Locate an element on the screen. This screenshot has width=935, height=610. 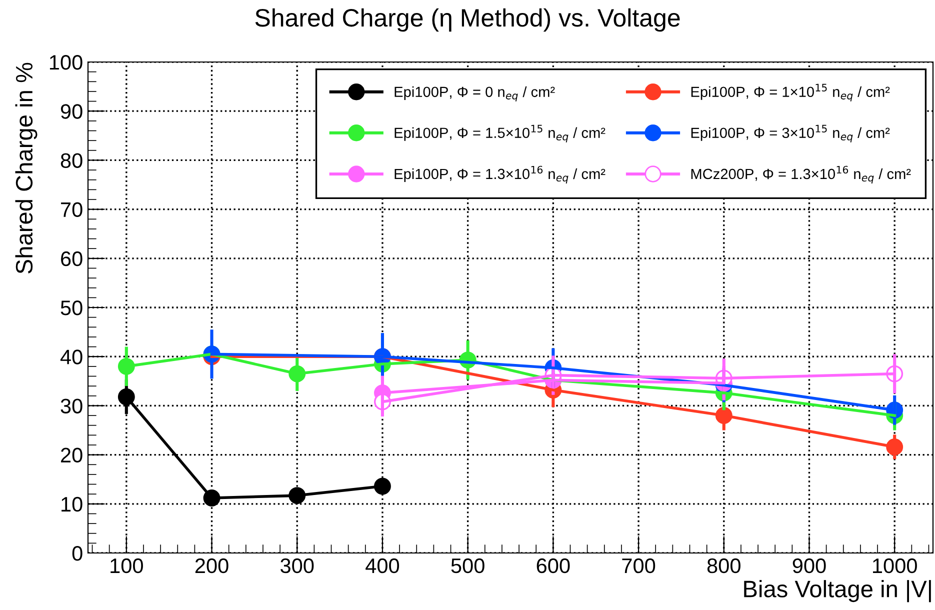
legend-label: MCz200P, Φ = 1.3×10$^{16}$ n$_{eq}$ / cm² is located at coordinates (801, 175).